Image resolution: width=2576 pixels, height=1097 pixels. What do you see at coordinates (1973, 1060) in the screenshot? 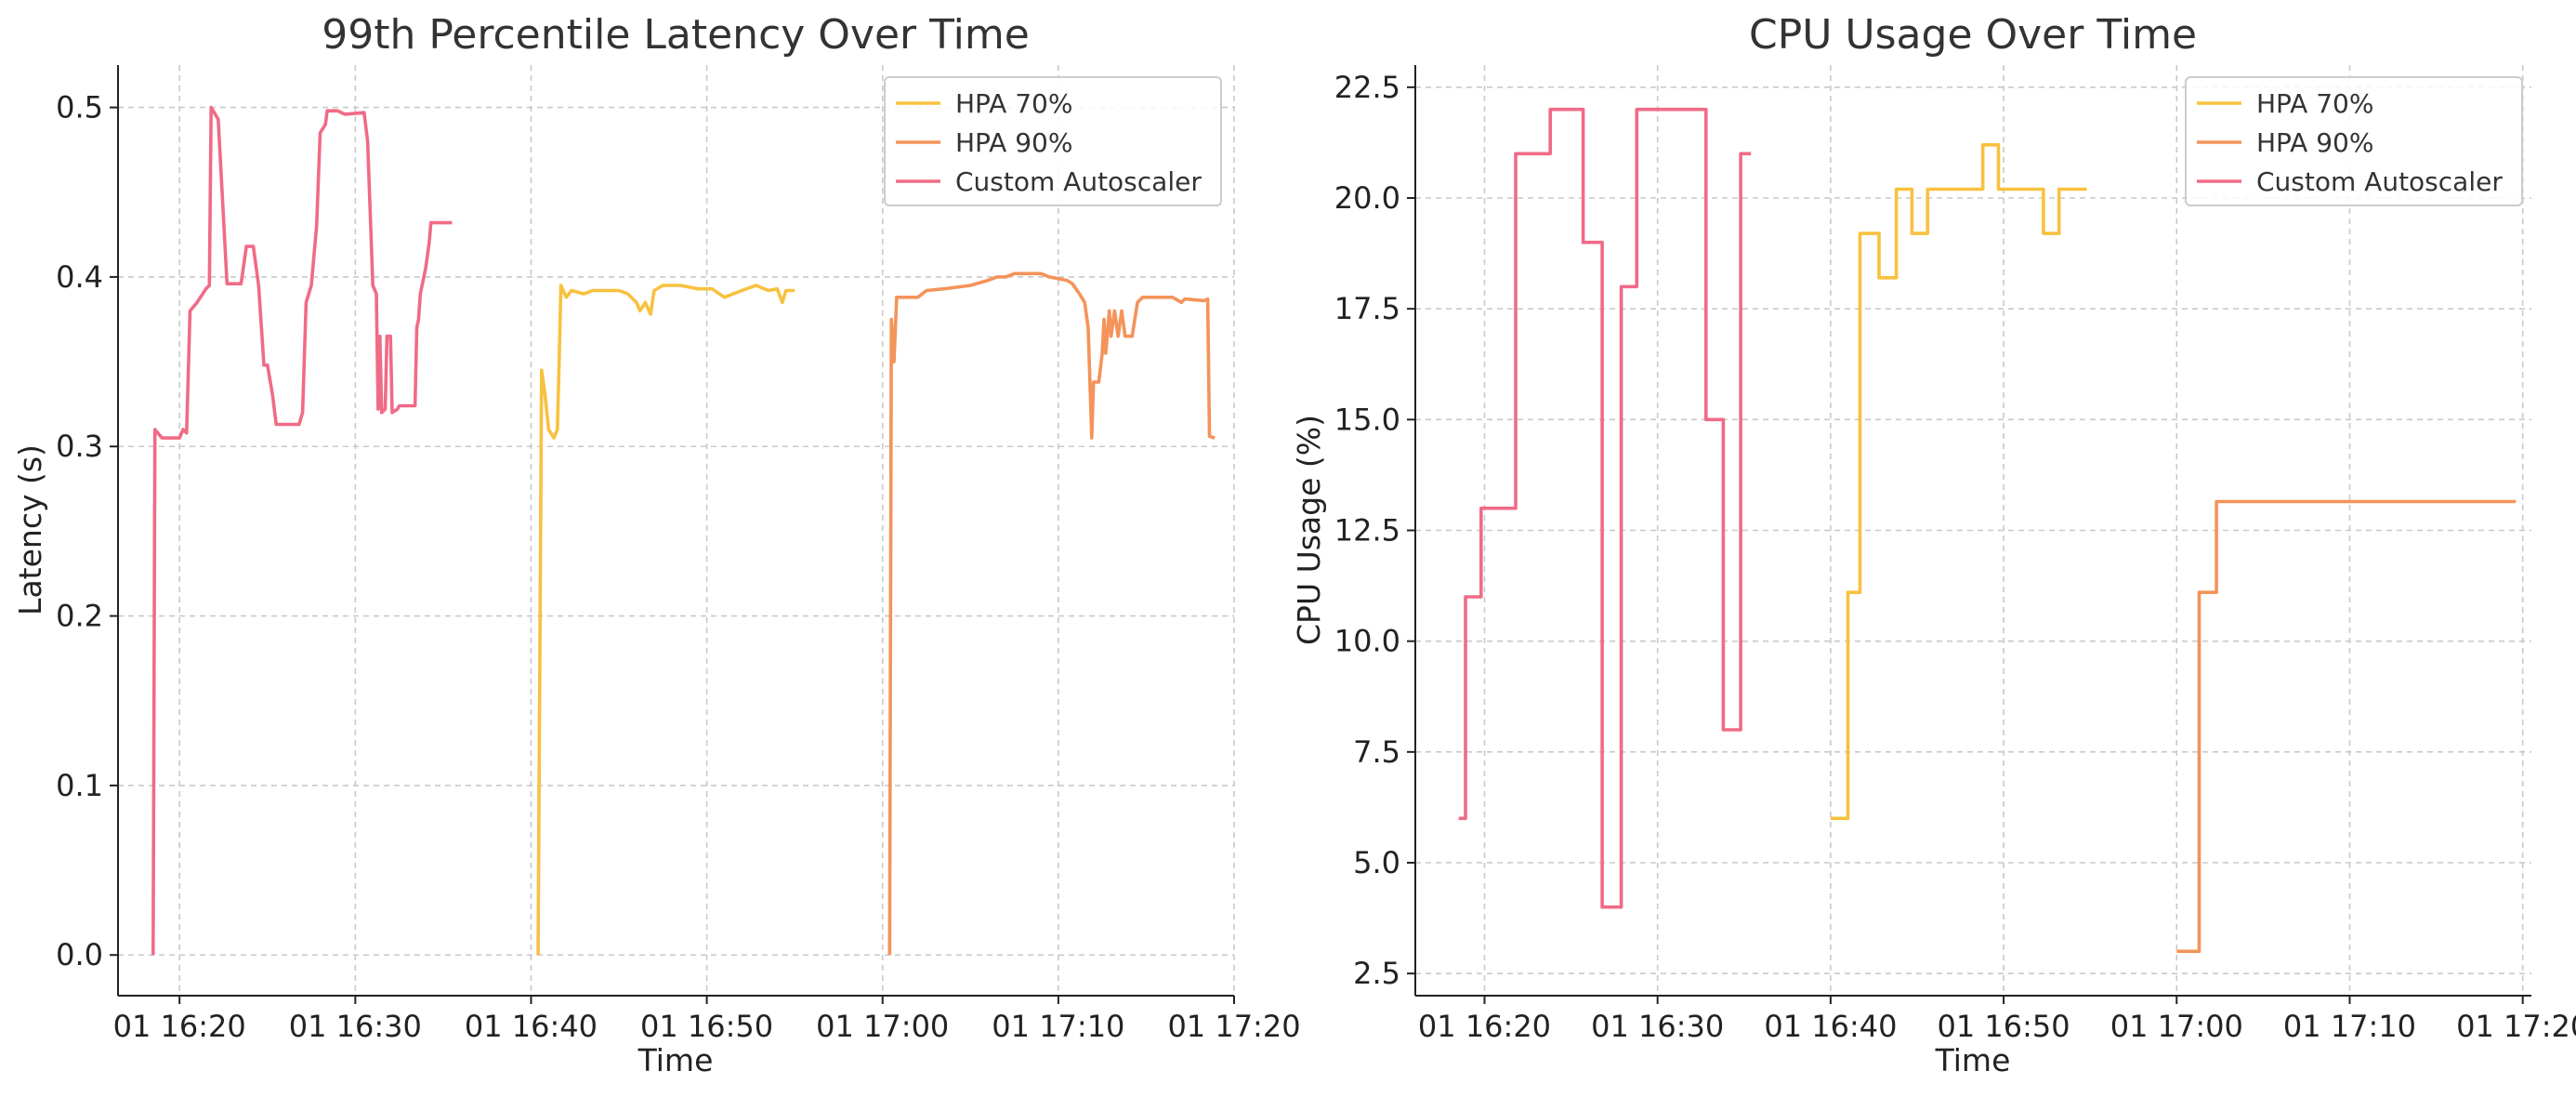
I see `cpu-x-axis-label: Time` at bounding box center [1973, 1060].